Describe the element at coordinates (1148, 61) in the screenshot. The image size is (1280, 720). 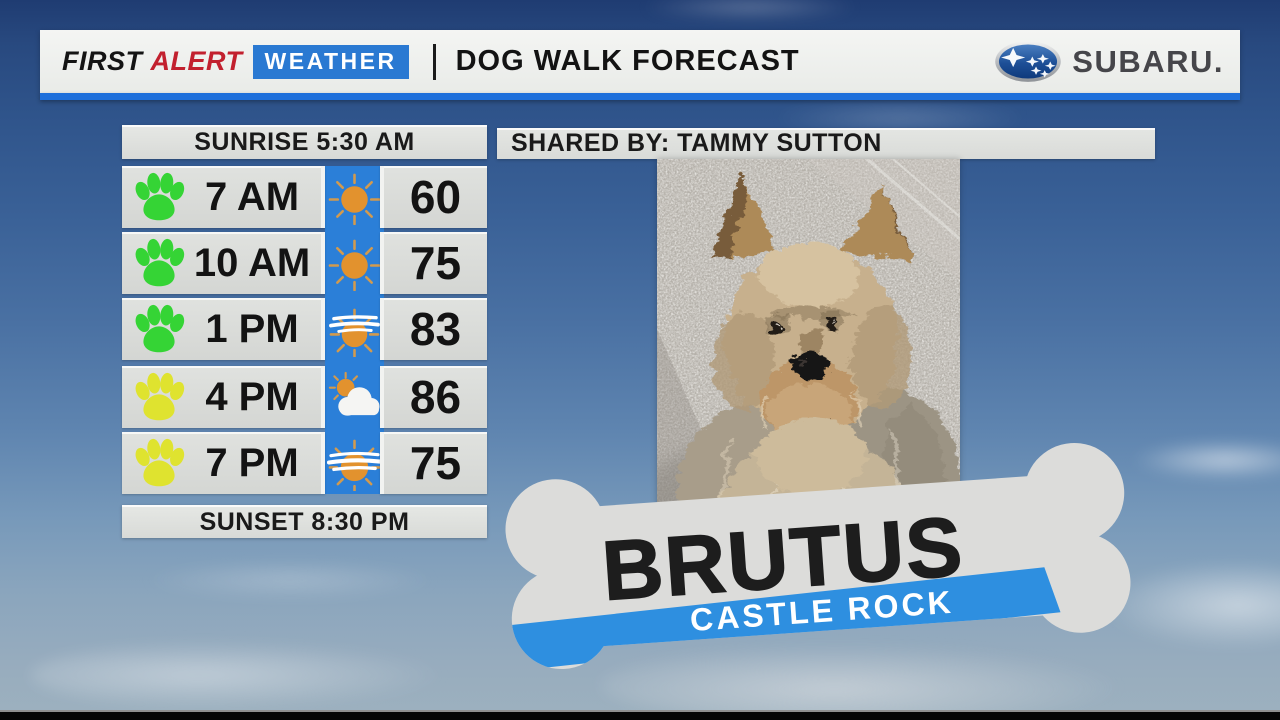
I see `sponsor-name: SUBARU.` at that location.